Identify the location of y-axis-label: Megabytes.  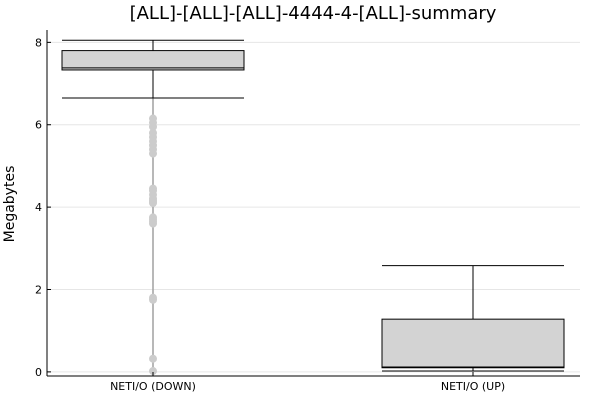
(10, 204).